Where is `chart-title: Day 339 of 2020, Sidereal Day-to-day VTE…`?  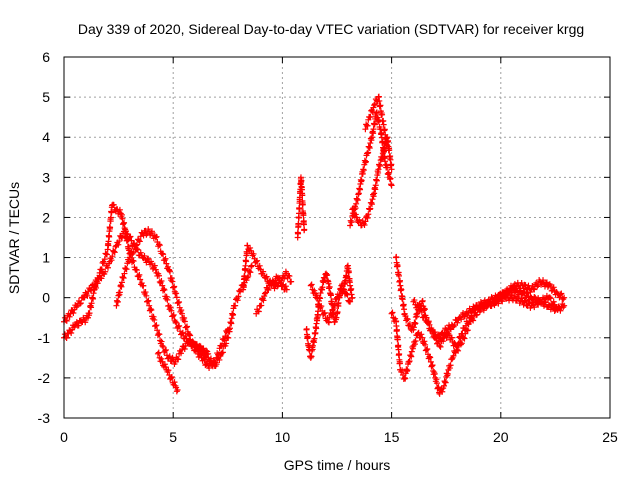 chart-title: Day 339 of 2020, Sidereal Day-to-day VTE… is located at coordinates (331, 29).